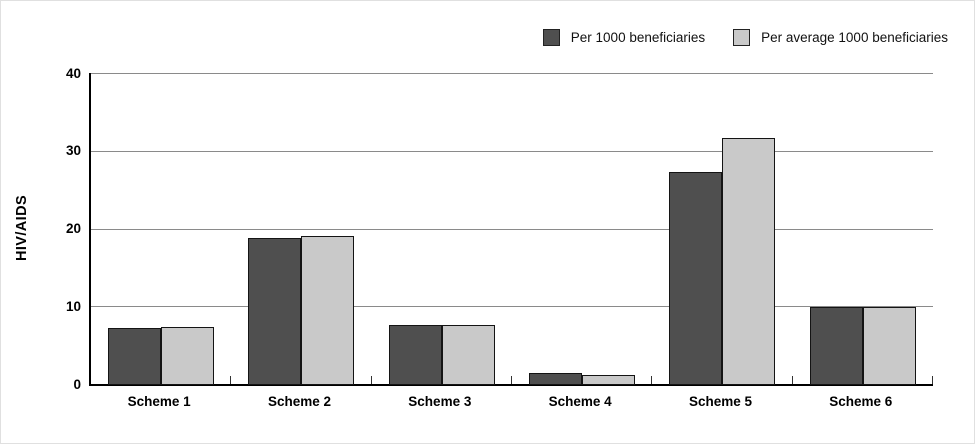 This screenshot has height=444, width=975. I want to click on x-category-label: Scheme 4, so click(580, 401).